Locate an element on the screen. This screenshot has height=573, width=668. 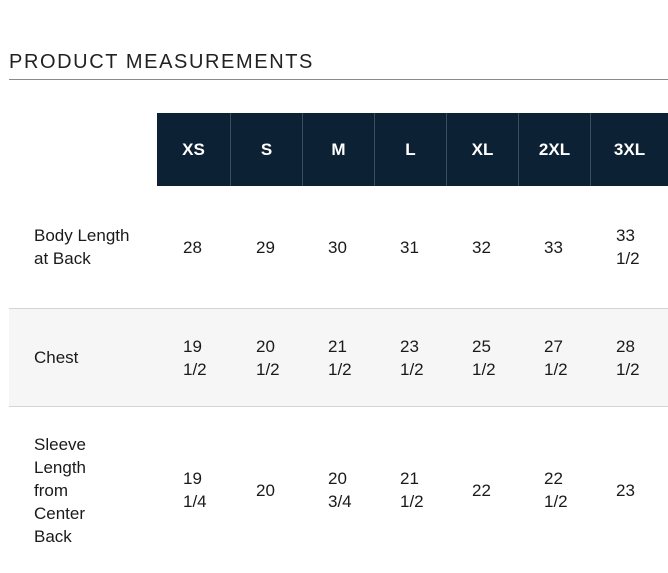
cell-value: 20 1/2 is located at coordinates (268, 357).